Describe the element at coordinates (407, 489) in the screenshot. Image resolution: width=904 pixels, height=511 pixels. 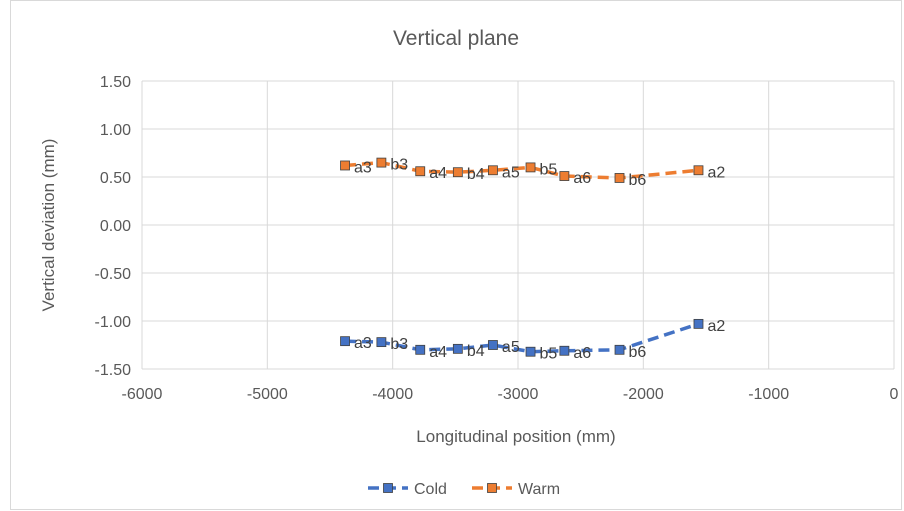
I see `legend-item-cold: Cold` at that location.